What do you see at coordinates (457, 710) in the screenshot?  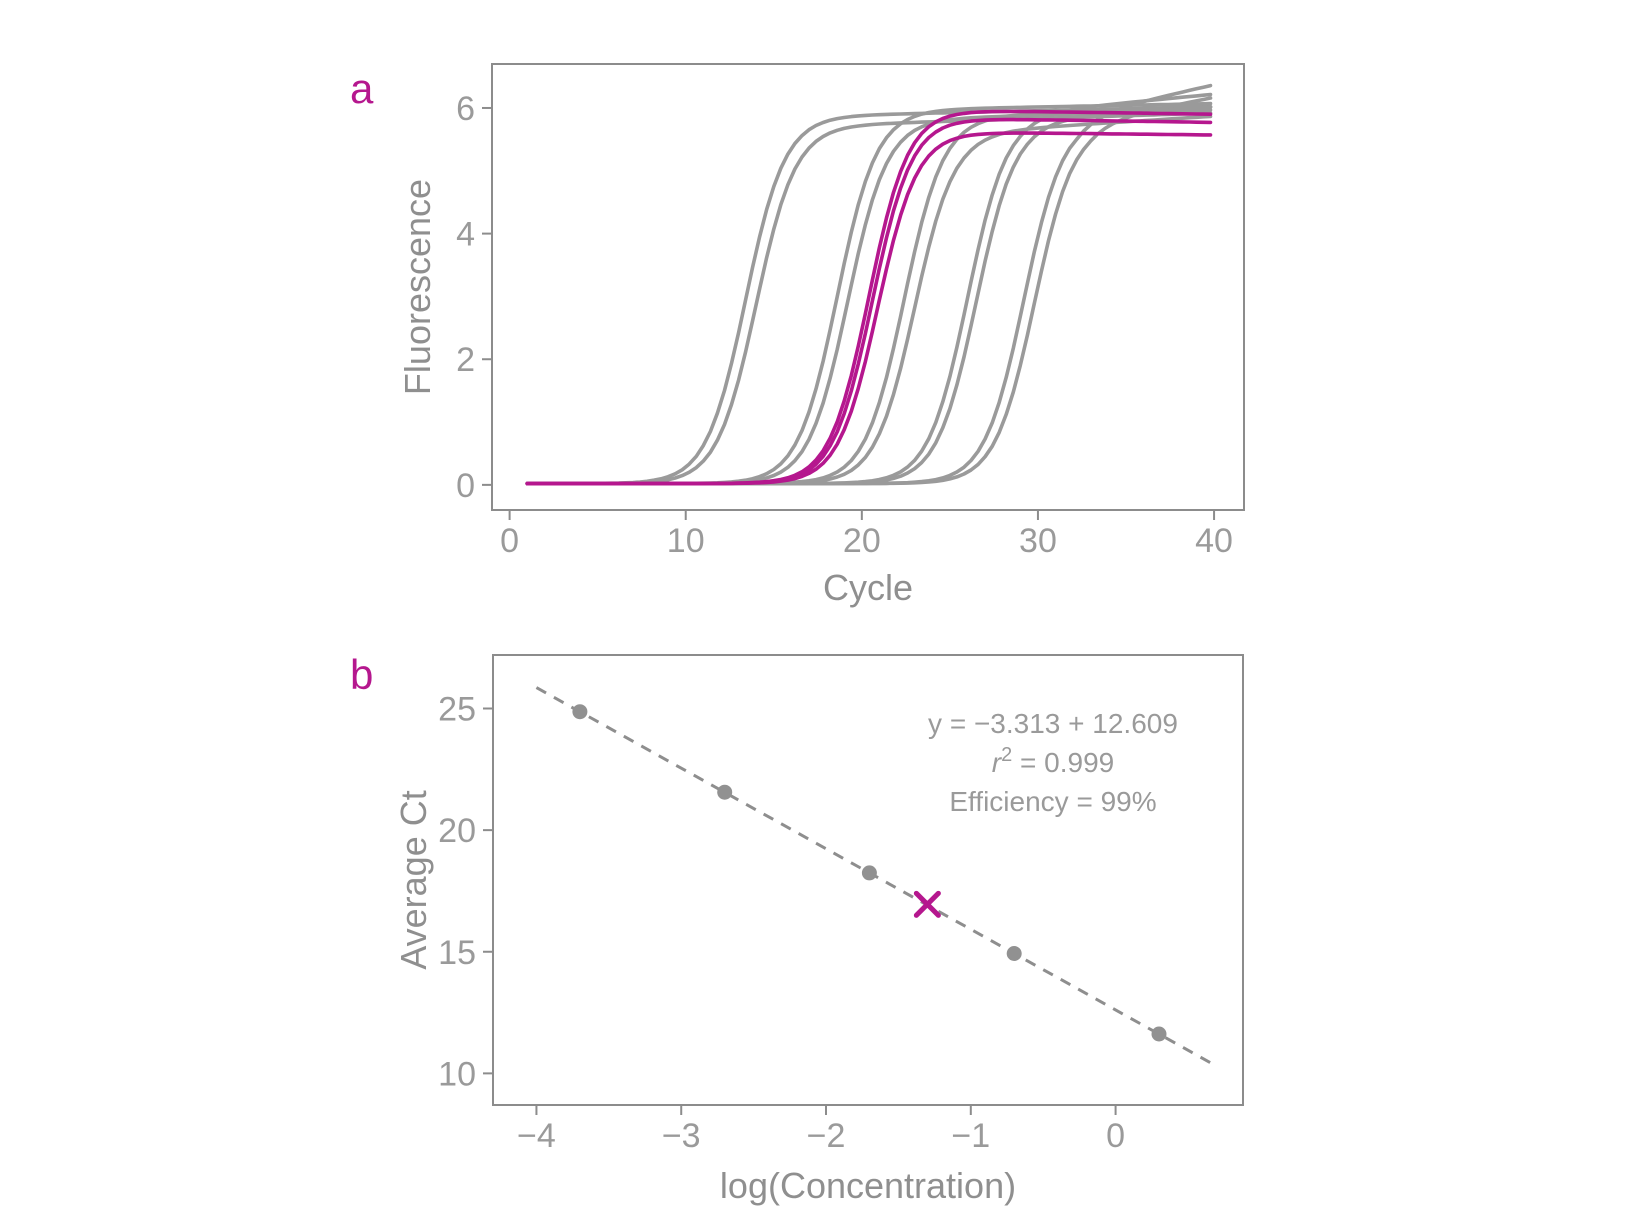 I see `y-tick-label: 25` at bounding box center [457, 710].